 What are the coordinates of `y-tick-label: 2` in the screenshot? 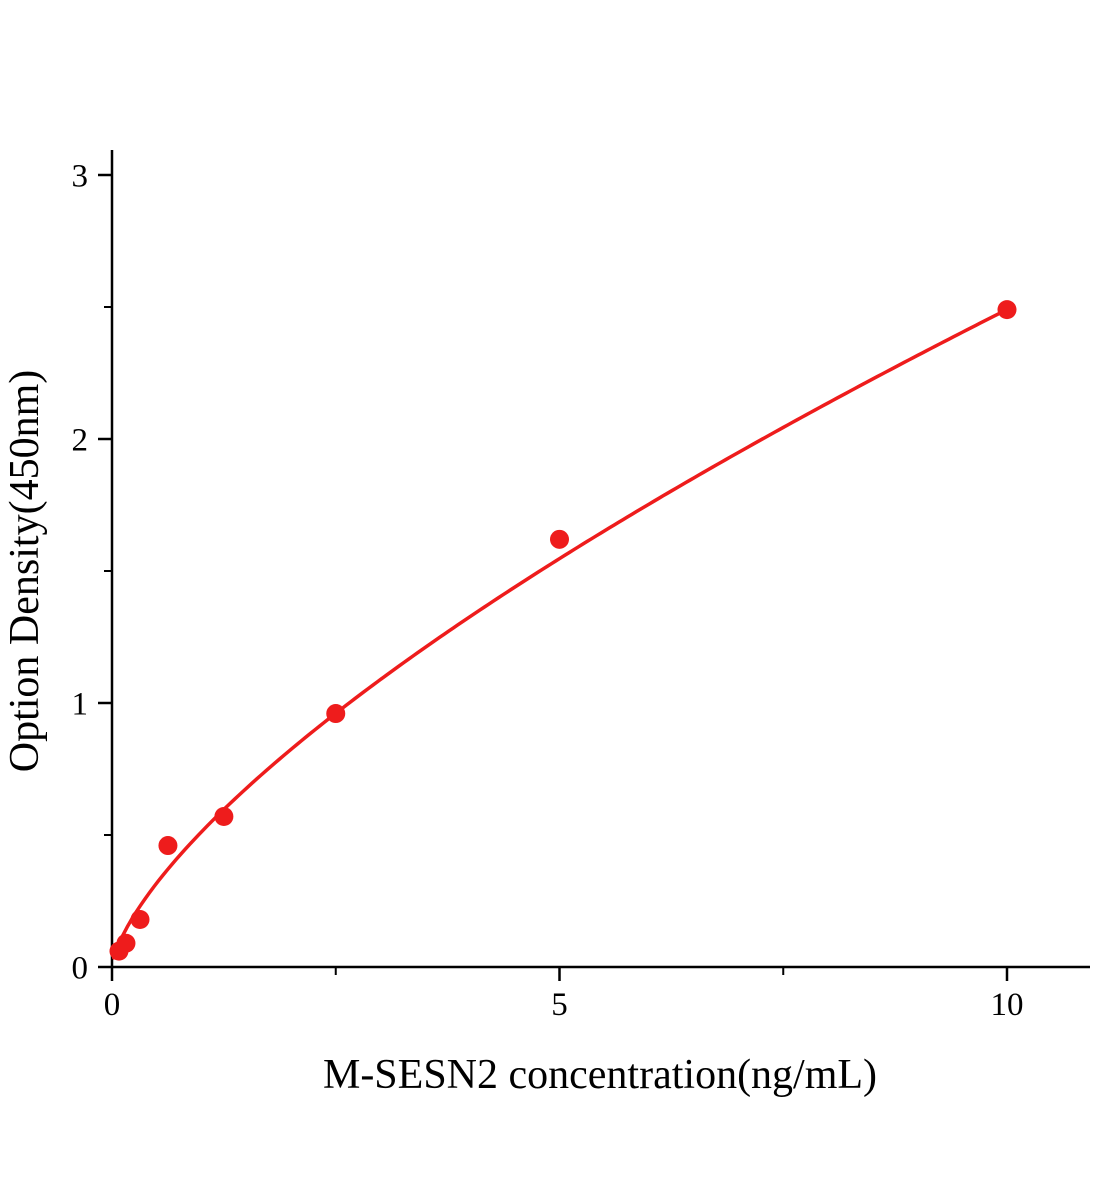 It's located at (80, 441).